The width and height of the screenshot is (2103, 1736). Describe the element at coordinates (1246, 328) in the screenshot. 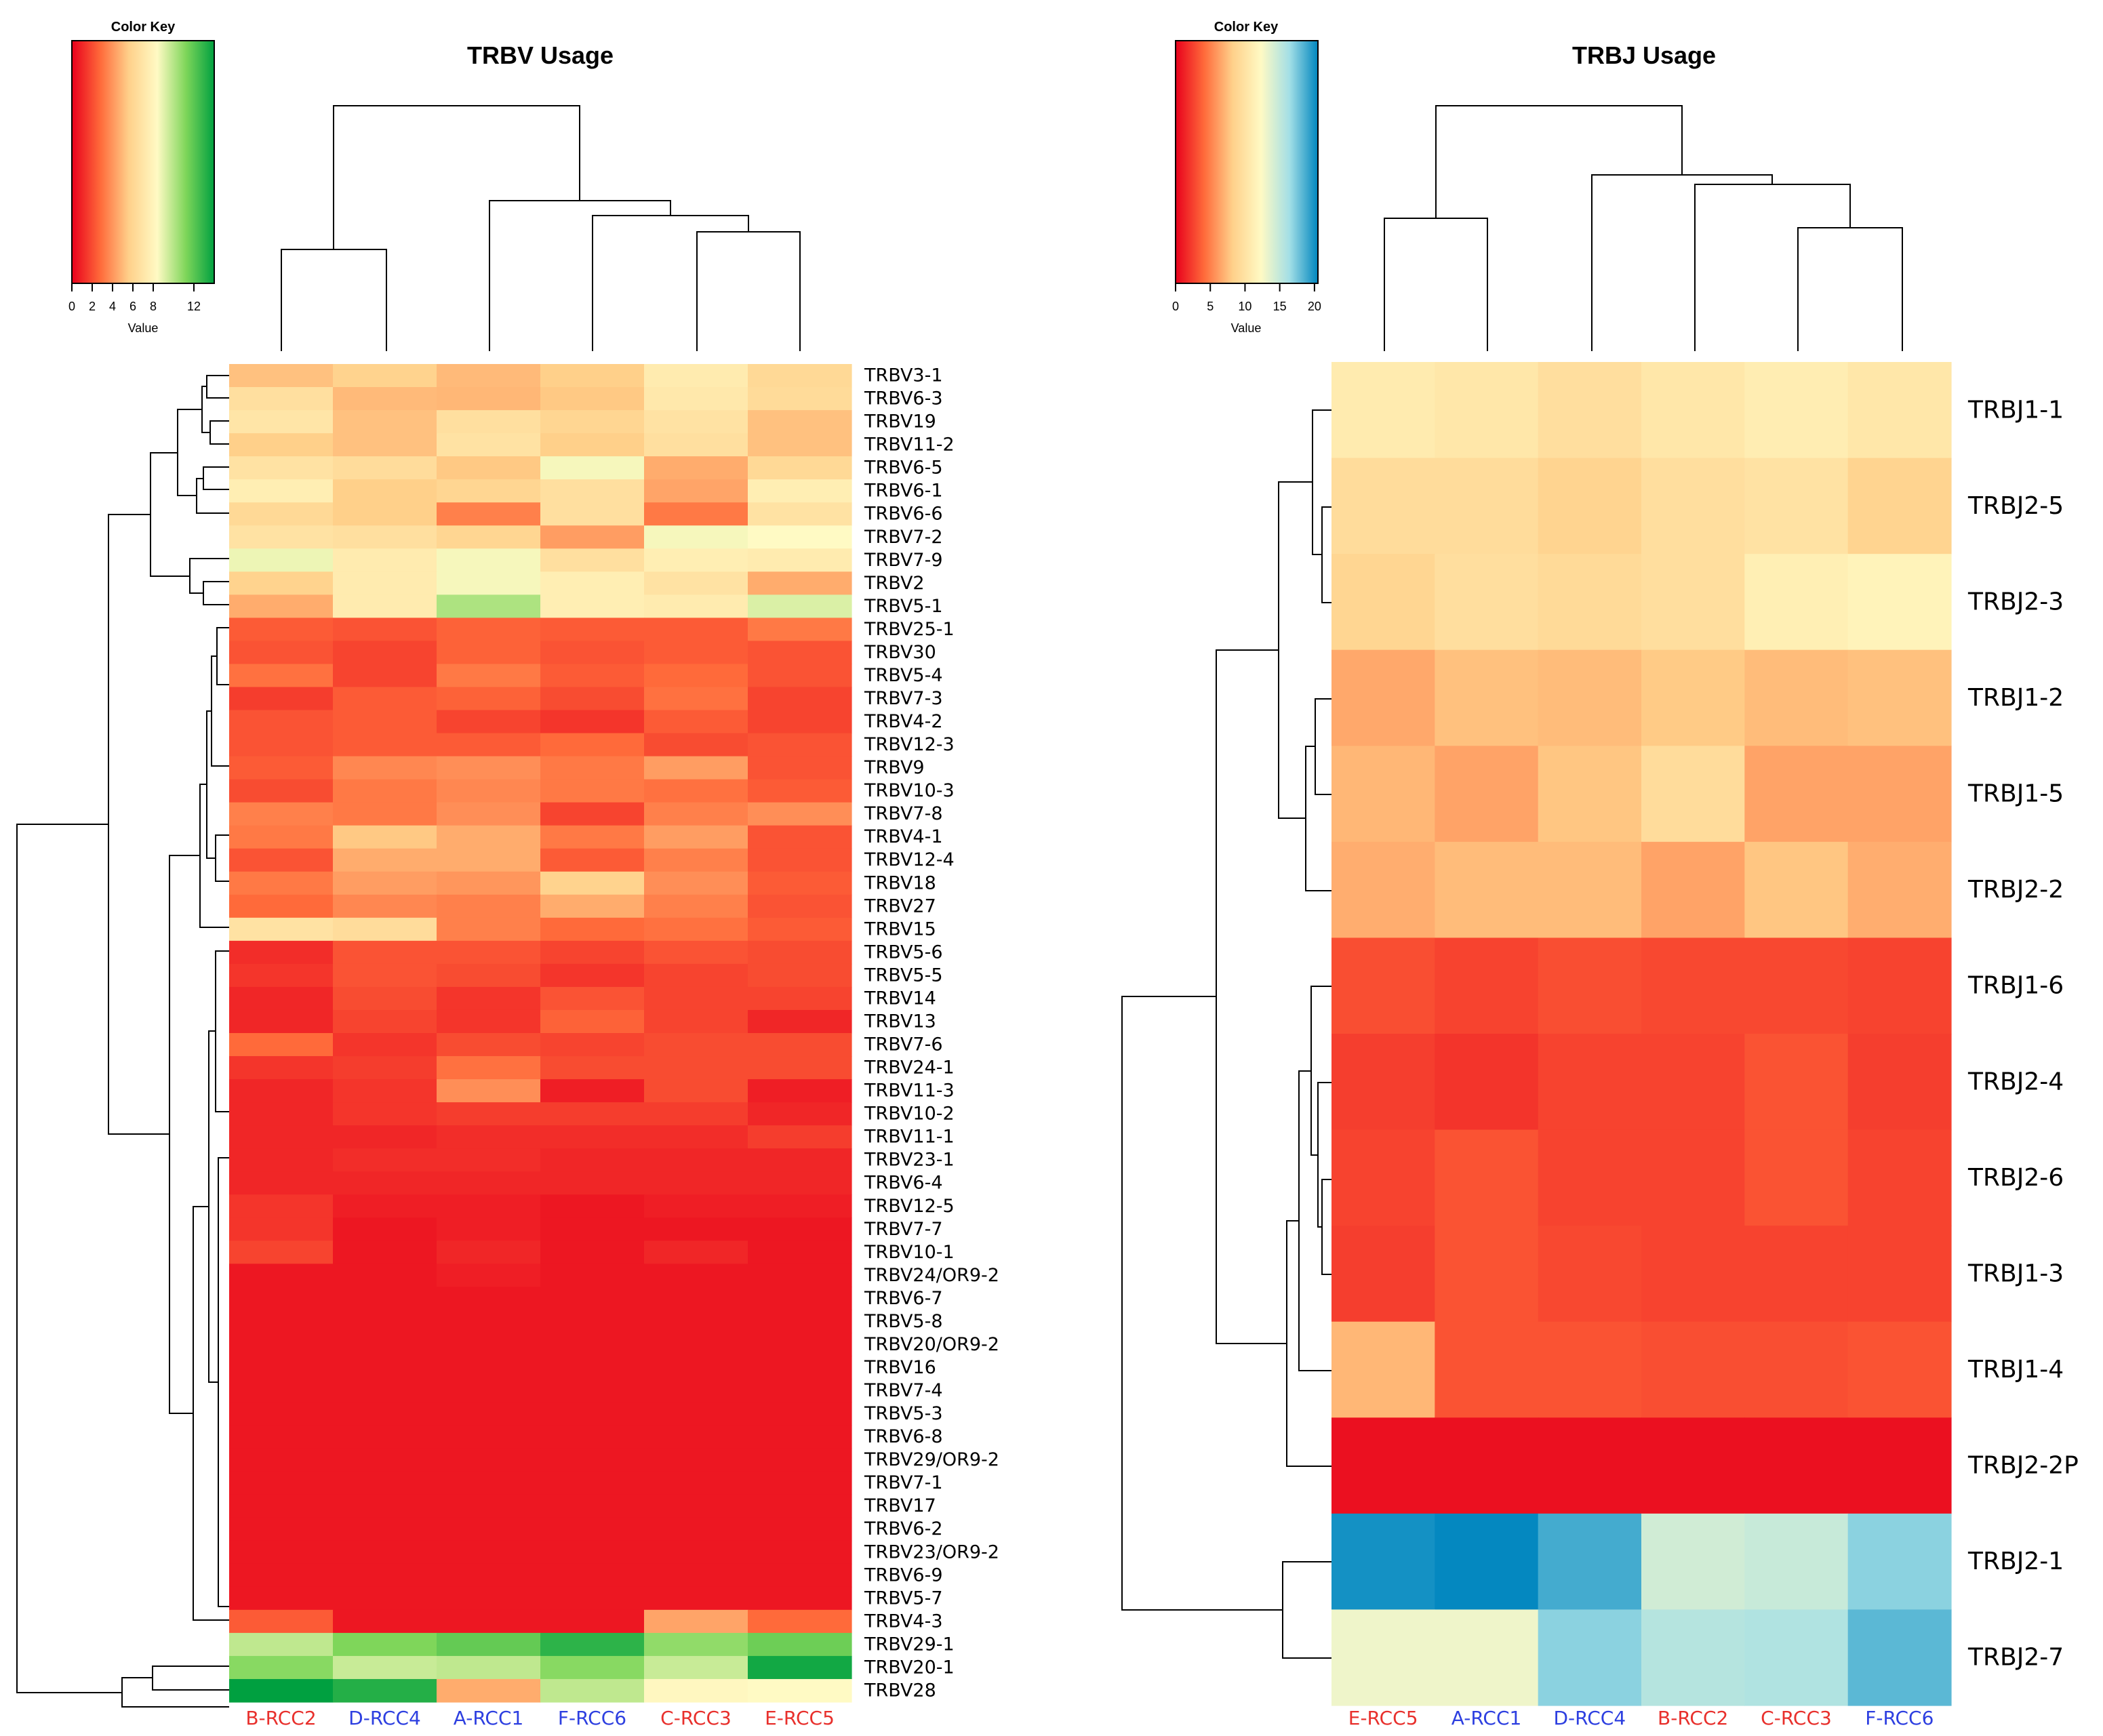

I see `trbj-color-key-xlabel: Value` at that location.